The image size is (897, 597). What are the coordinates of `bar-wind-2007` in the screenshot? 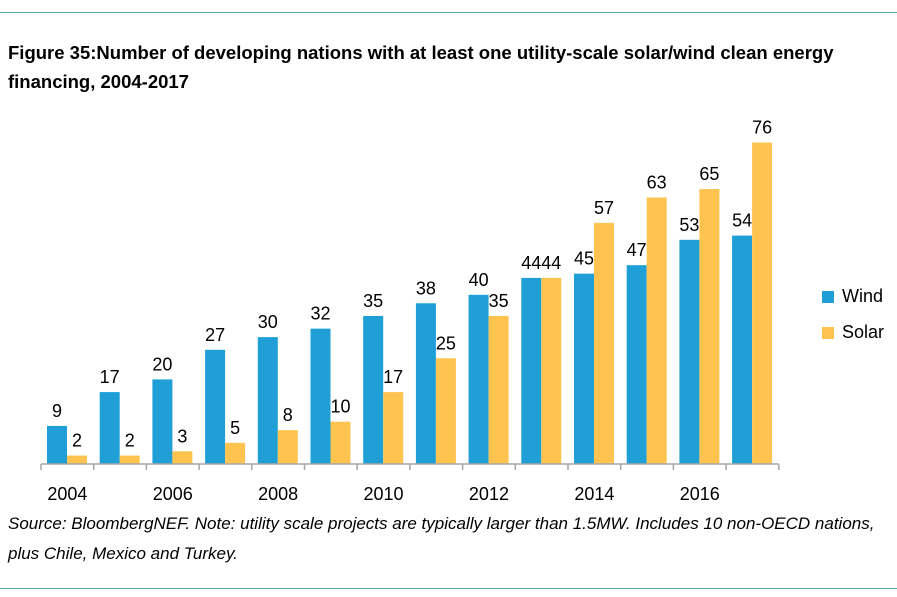 It's located at (215, 406).